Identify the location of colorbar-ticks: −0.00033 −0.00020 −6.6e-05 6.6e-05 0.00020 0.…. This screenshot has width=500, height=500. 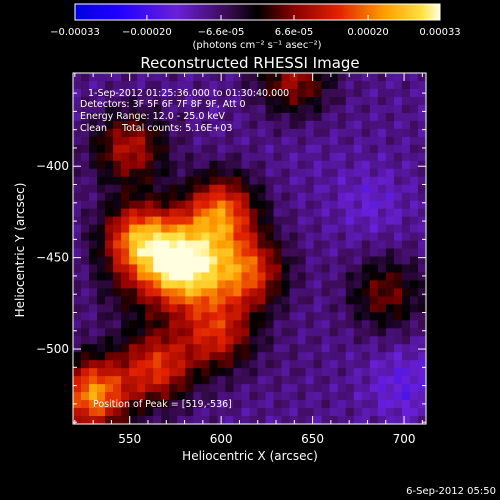
(255, 26).